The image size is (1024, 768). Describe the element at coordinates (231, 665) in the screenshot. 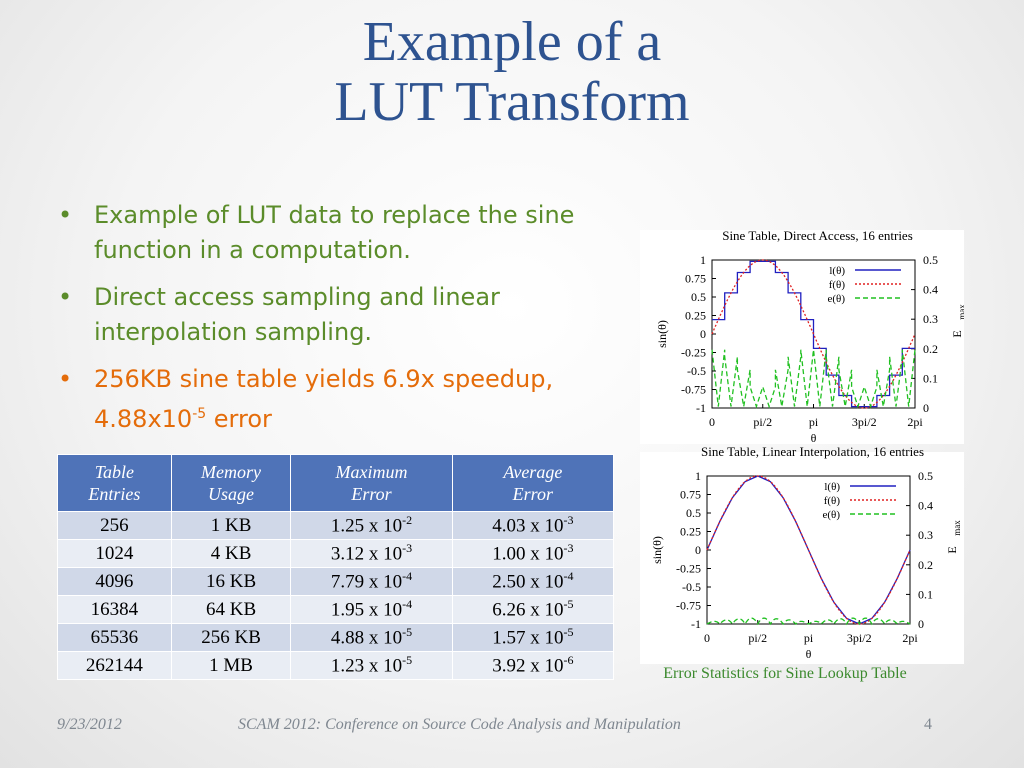

I see `cell-memory: 1 MB` at that location.